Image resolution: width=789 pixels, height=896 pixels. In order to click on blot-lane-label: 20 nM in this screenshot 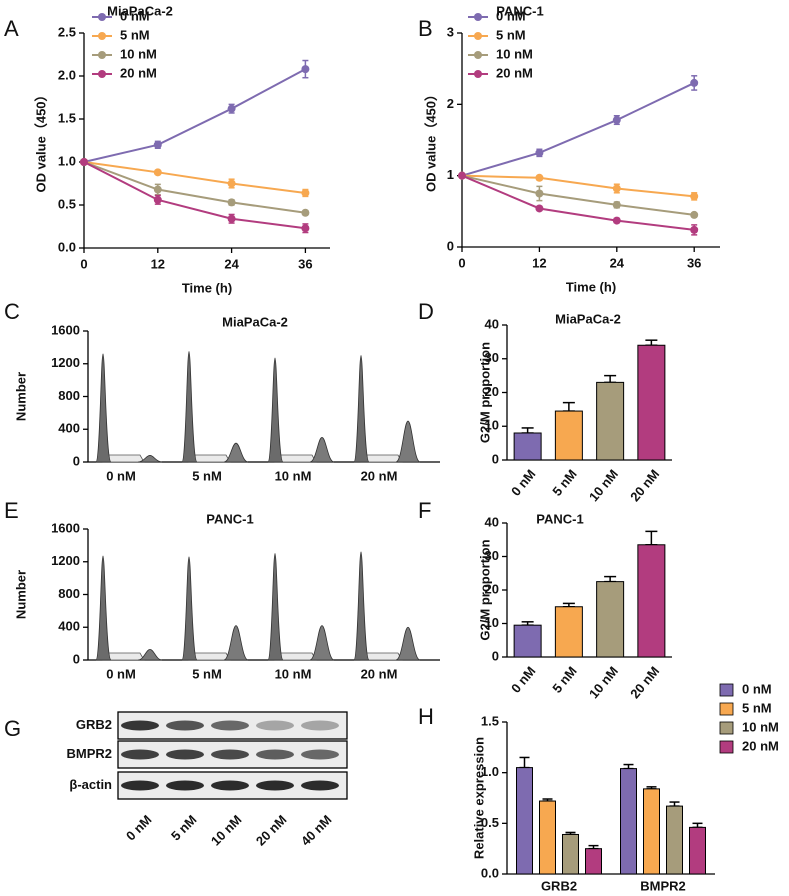, I will do `click(271, 830)`.